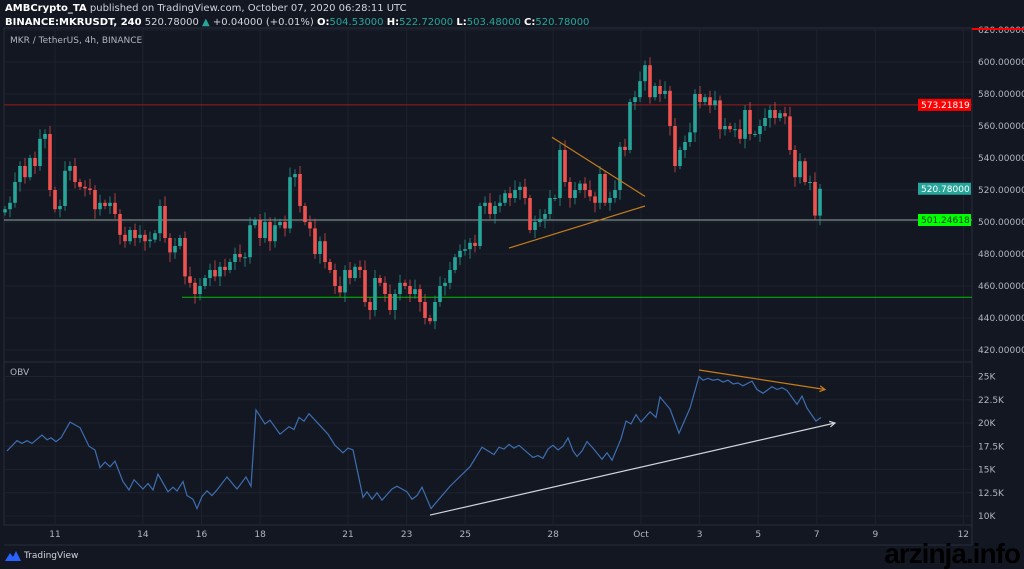  Describe the element at coordinates (945, 190) in the screenshot. I see `price-badge-label: 520.78000` at that location.